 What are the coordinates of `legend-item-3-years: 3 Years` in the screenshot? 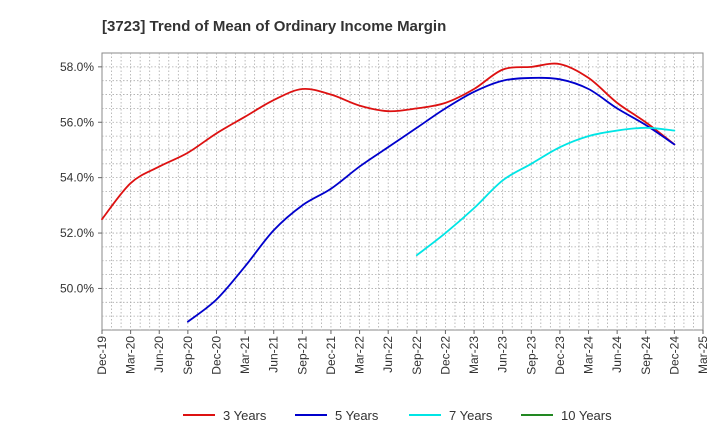 It's located at (225, 415).